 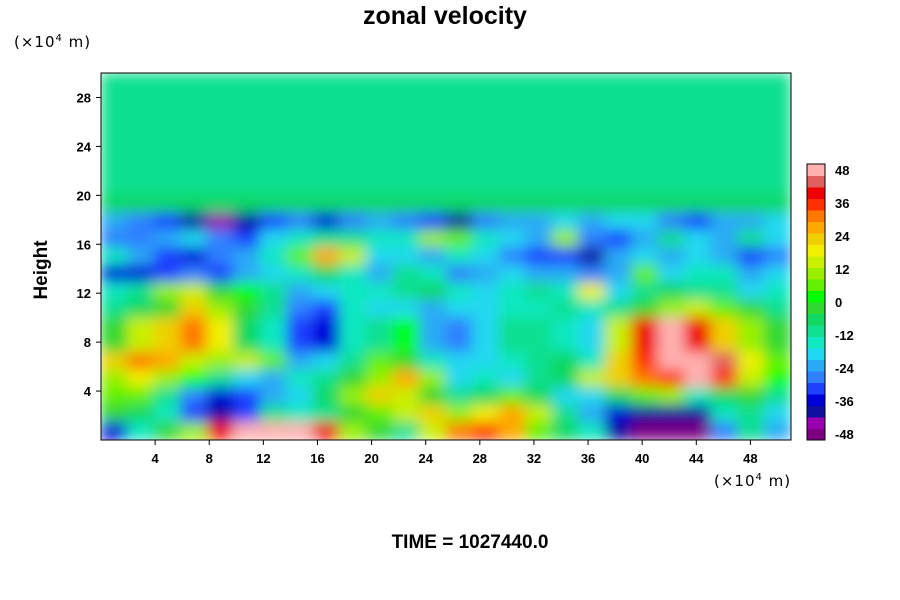 What do you see at coordinates (84, 293) in the screenshot?
I see `y-tick-label: 12` at bounding box center [84, 293].